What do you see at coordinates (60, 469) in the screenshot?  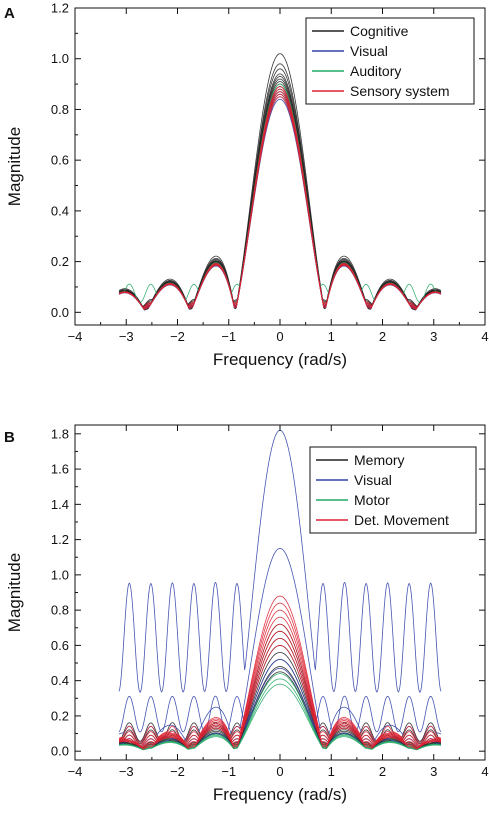 I see `y-tick-label: 1.6` at bounding box center [60, 469].